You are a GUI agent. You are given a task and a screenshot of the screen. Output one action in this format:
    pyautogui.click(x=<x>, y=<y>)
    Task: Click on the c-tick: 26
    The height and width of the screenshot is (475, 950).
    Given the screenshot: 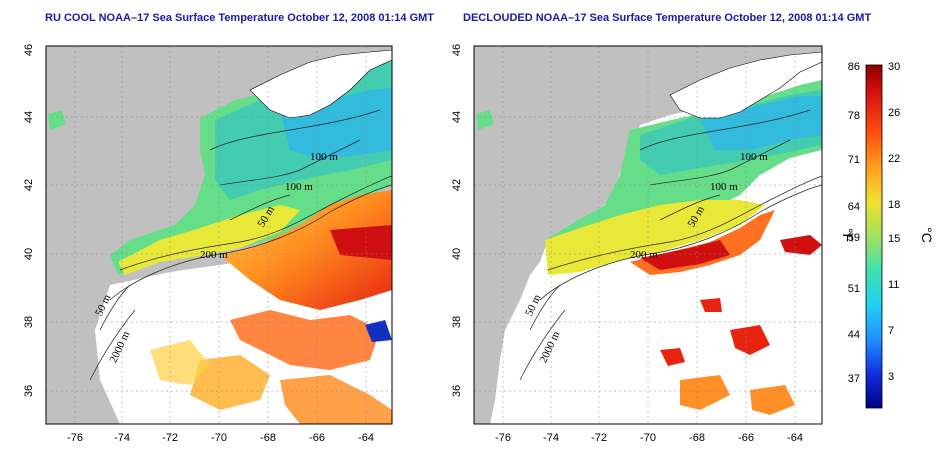 What is the action you would take?
    pyautogui.click(x=894, y=113)
    